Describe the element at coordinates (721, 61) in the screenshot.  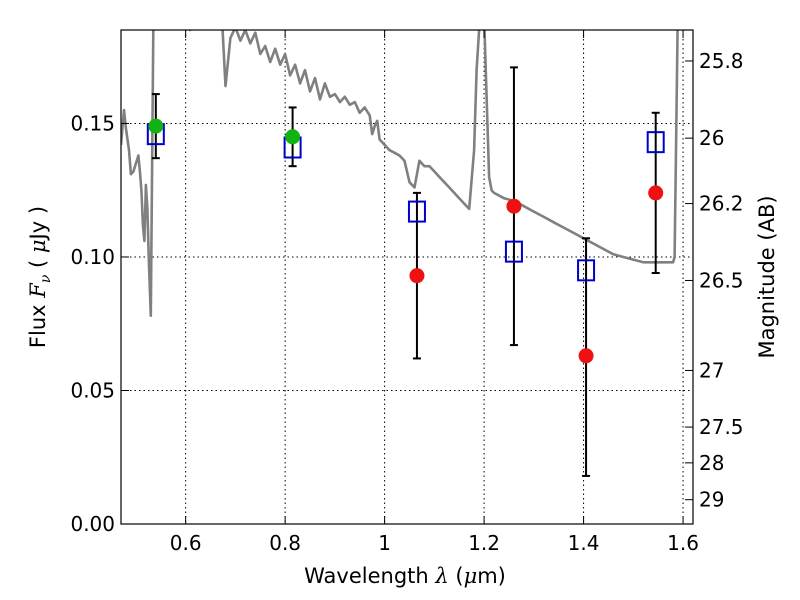
I see `magnitude-tick-label: 25.8` at that location.